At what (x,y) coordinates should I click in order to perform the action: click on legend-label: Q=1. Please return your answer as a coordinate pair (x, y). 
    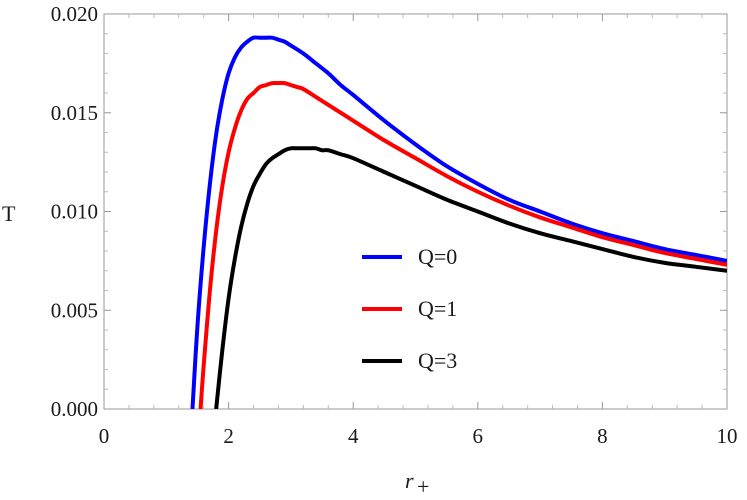
    Looking at the image, I should click on (437, 308).